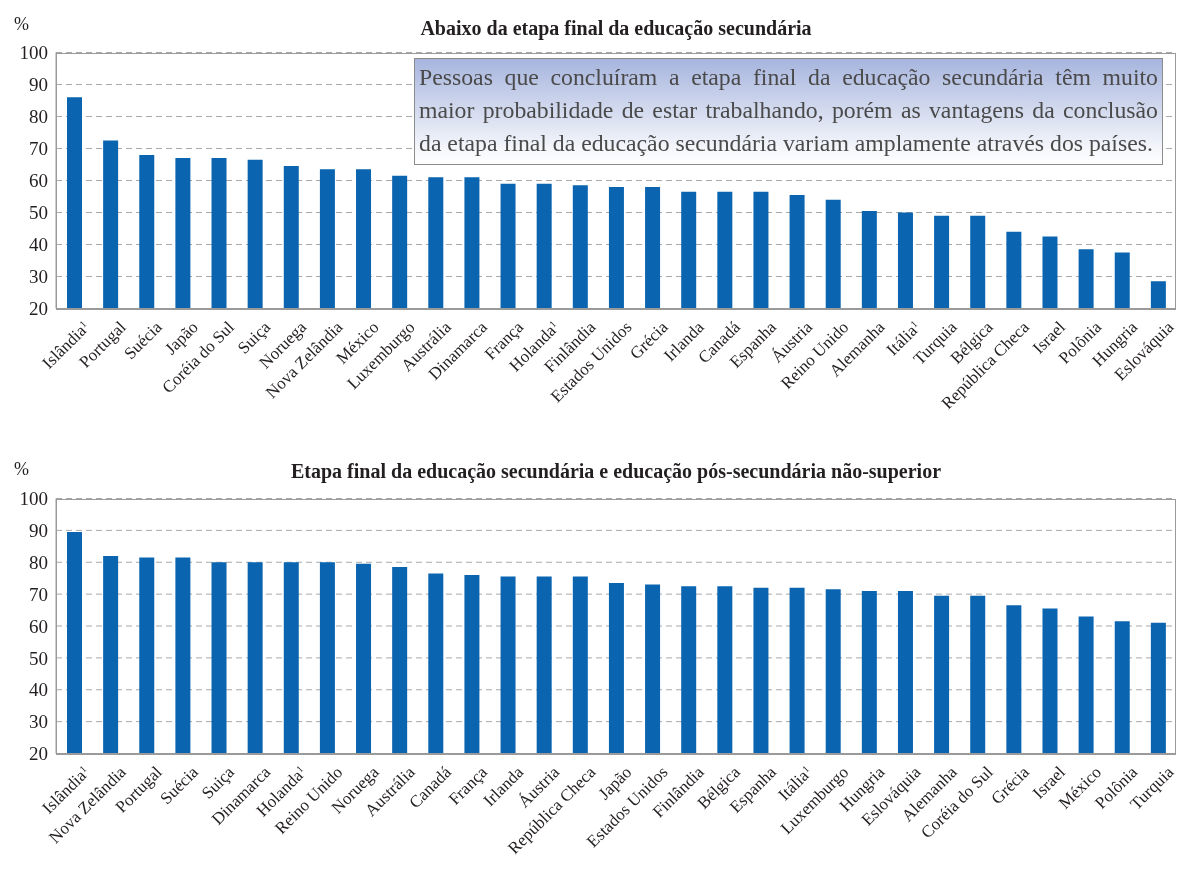 The height and width of the screenshot is (881, 1178). What do you see at coordinates (616, 28) in the screenshot?
I see `chart-title: Abaixo da etapa final da educação secundária` at bounding box center [616, 28].